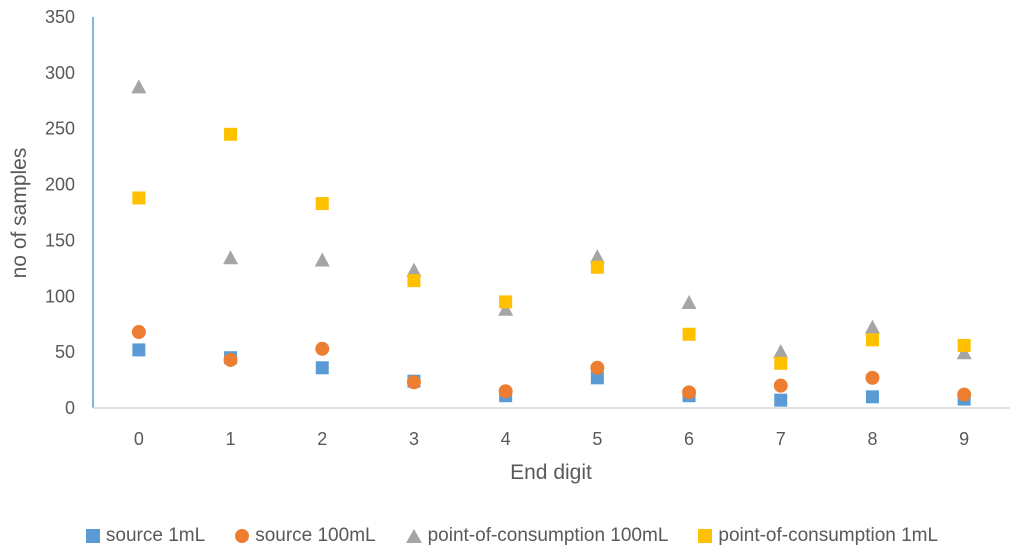 The image size is (1024, 559). I want to click on x-axis-title: End digit, so click(551, 472).